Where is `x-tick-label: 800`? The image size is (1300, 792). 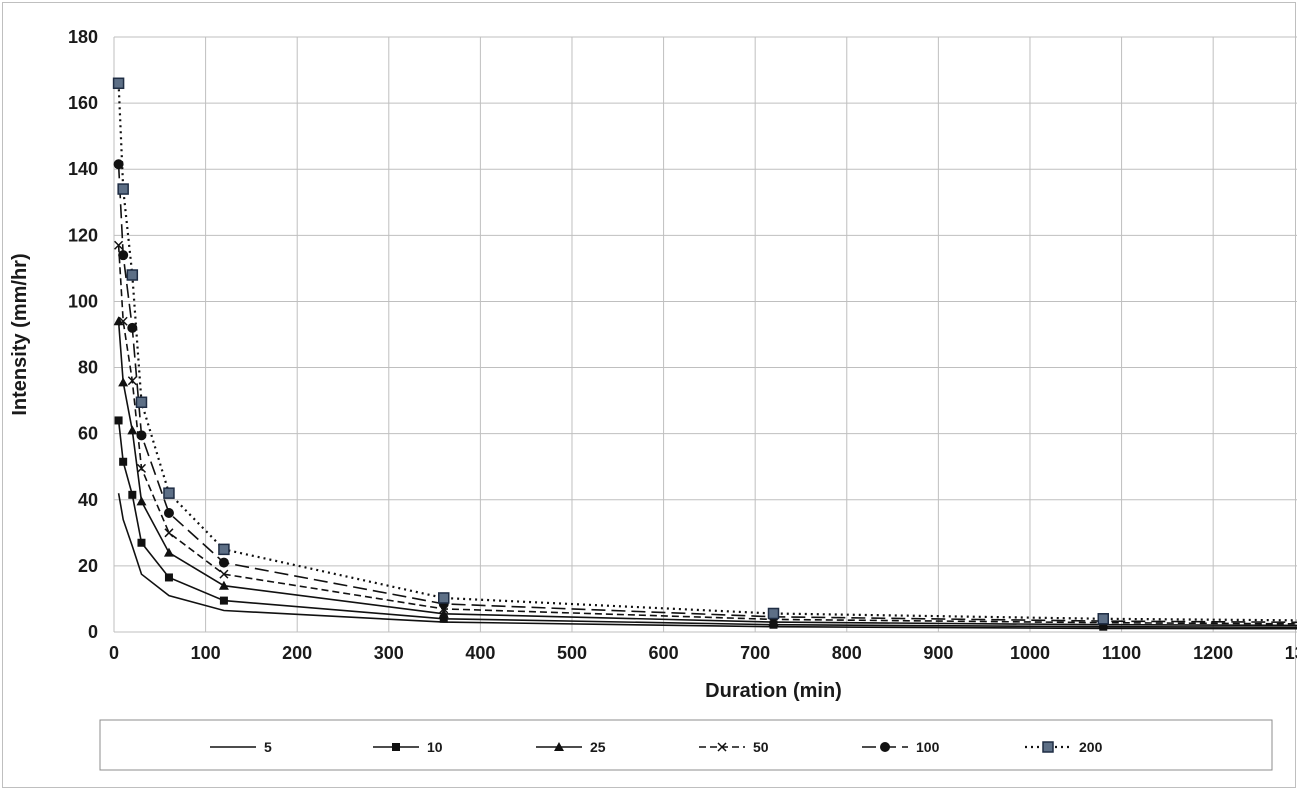 x-tick-label: 800 is located at coordinates (847, 653).